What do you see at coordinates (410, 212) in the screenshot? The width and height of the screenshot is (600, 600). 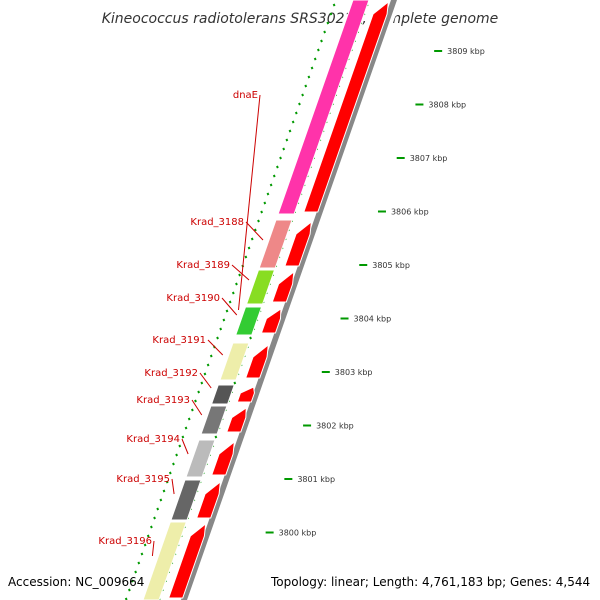 I see `scale-tick-label: 3806 kbp` at bounding box center [410, 212].